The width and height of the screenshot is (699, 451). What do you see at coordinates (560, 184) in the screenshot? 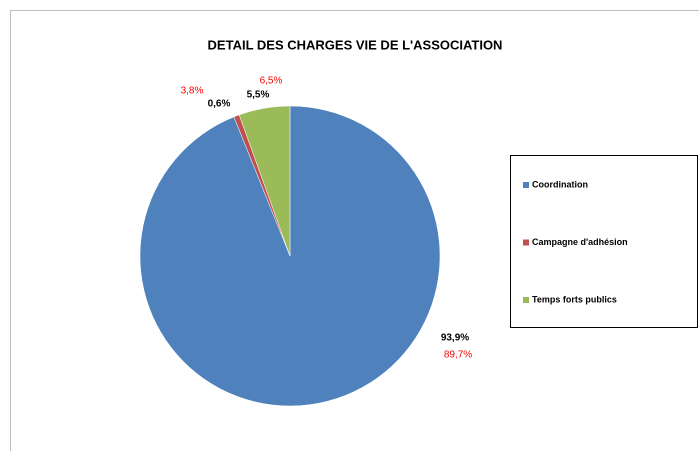
I see `legend-label: Coordination` at bounding box center [560, 184].